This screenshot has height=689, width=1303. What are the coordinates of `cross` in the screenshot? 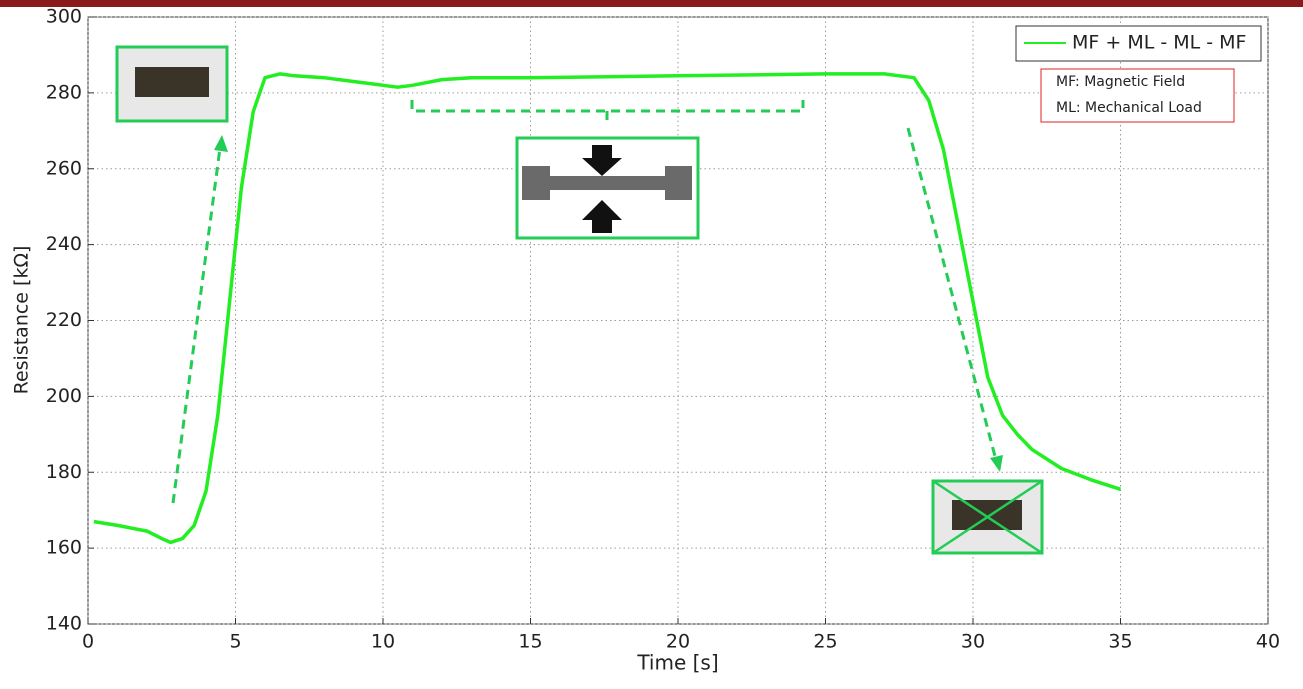 It's located at (987, 517).